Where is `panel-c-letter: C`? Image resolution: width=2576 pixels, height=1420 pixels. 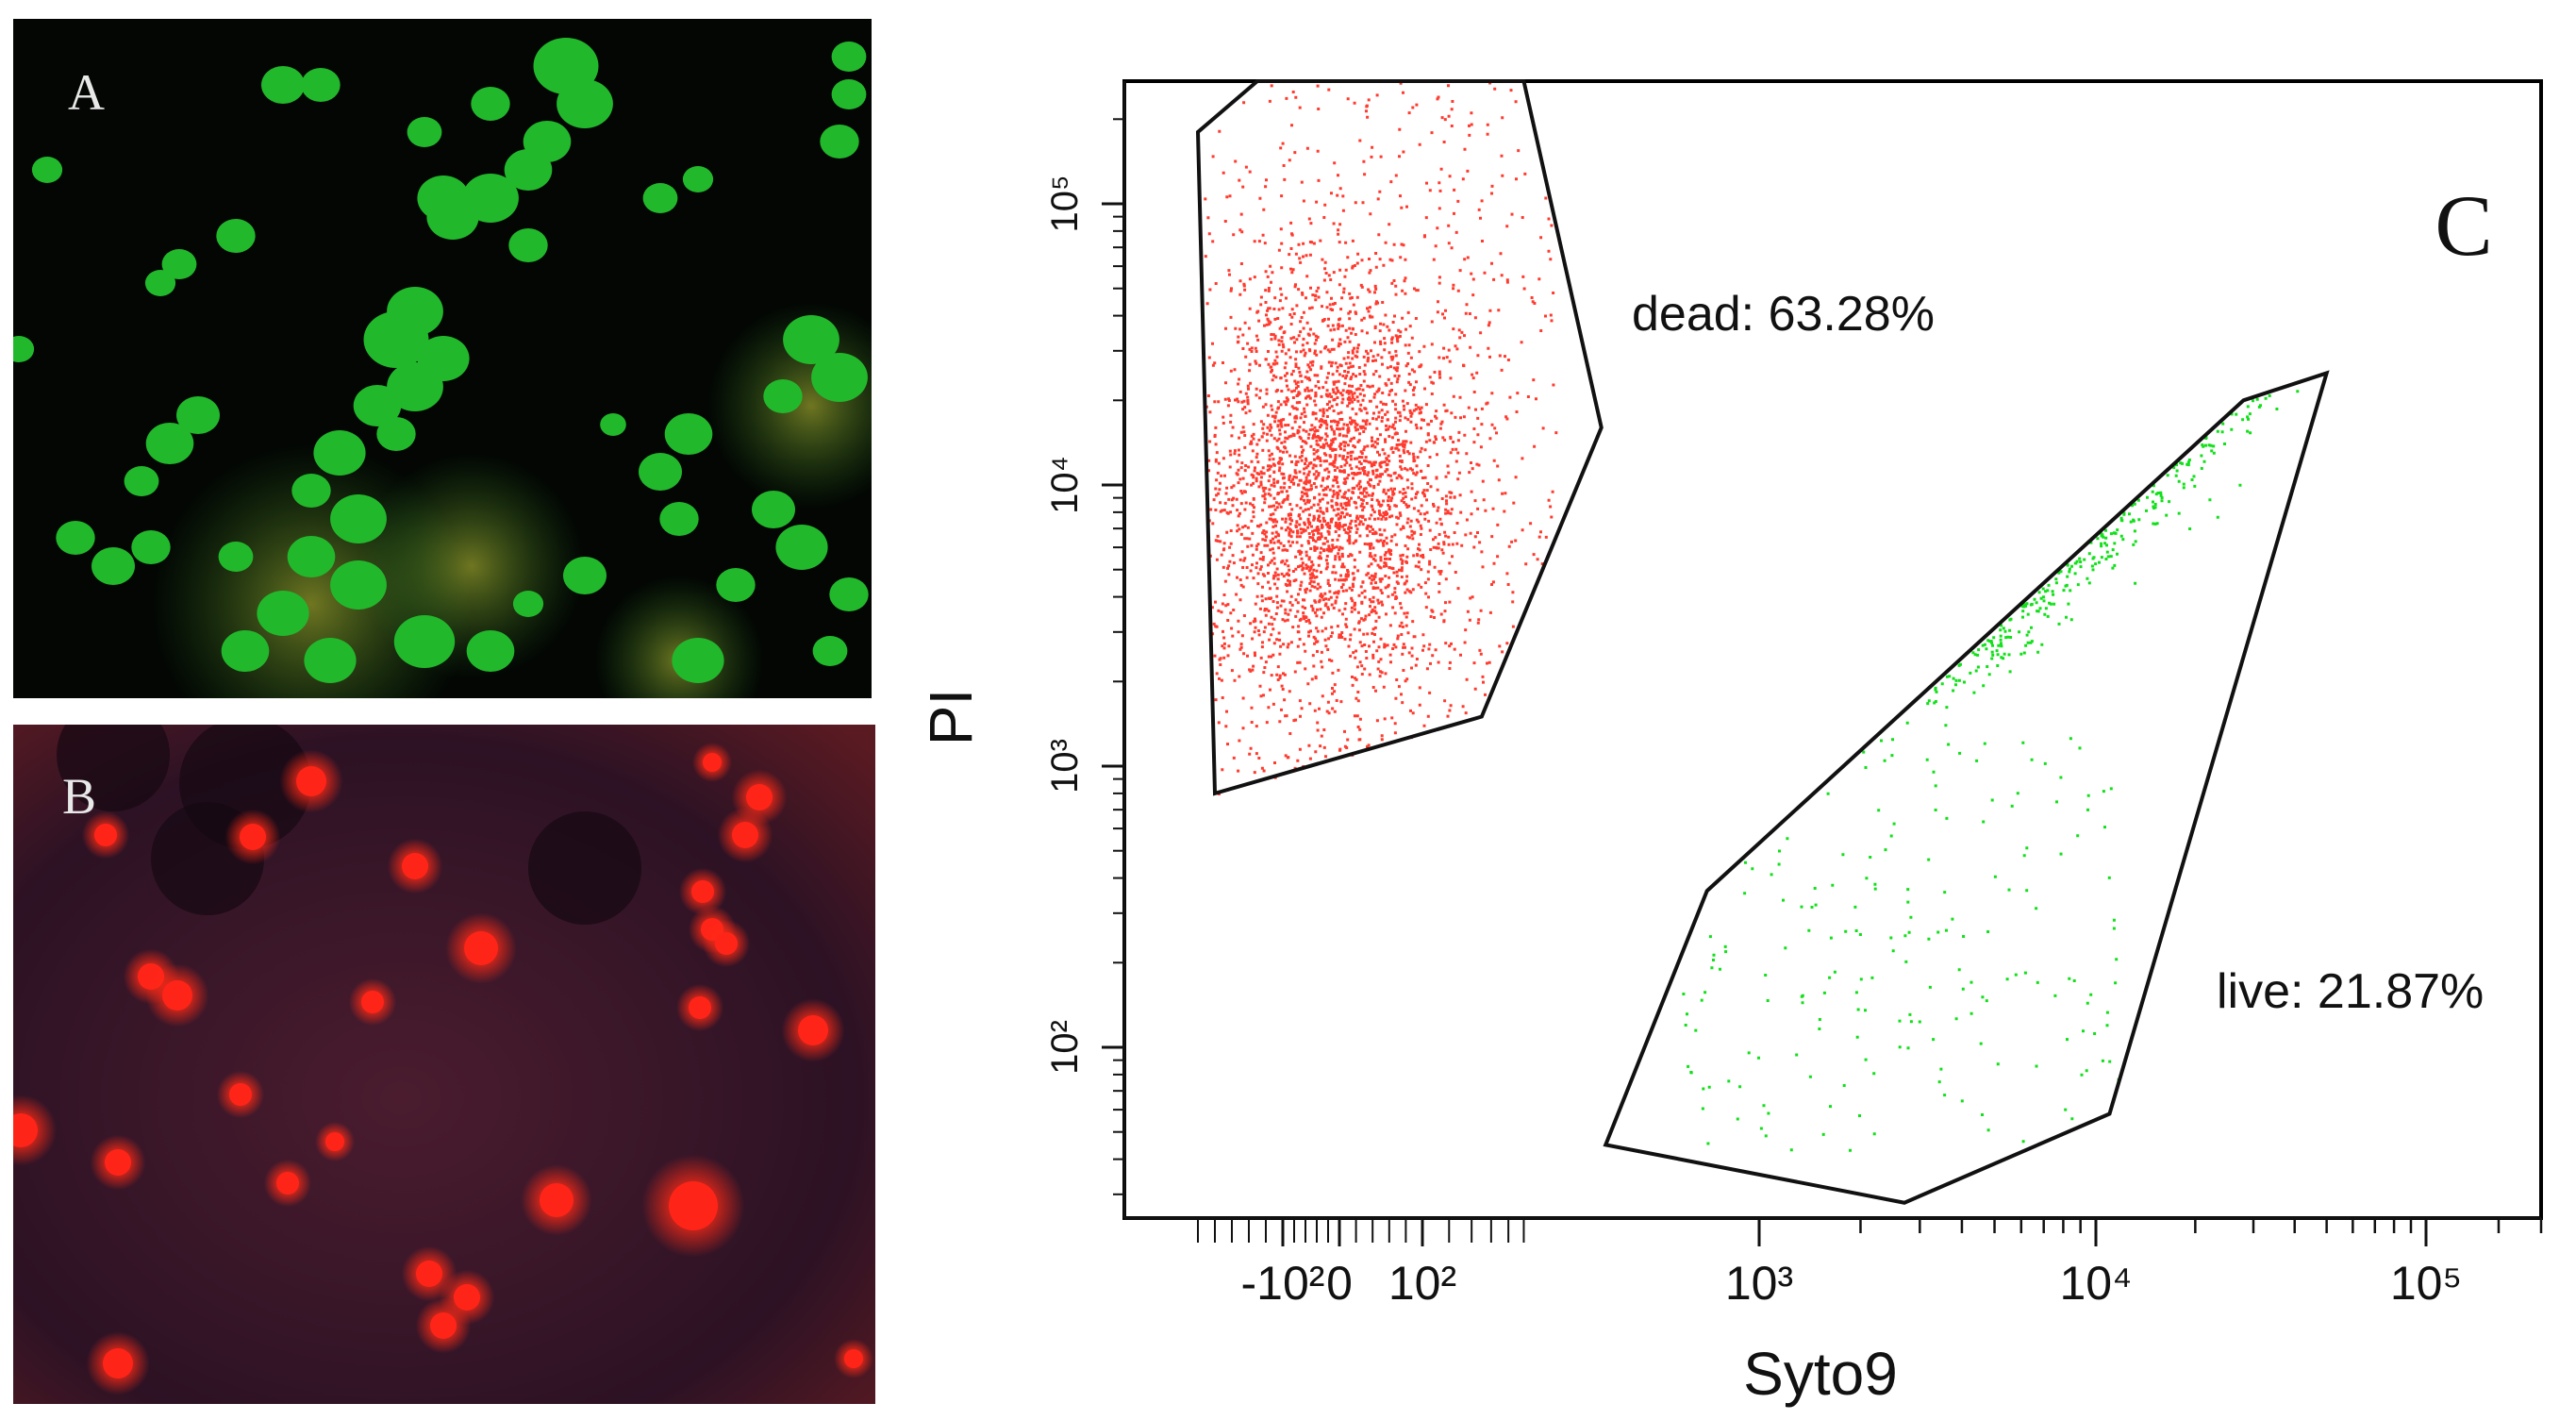
panel-c-letter: C is located at coordinates (2463, 225).